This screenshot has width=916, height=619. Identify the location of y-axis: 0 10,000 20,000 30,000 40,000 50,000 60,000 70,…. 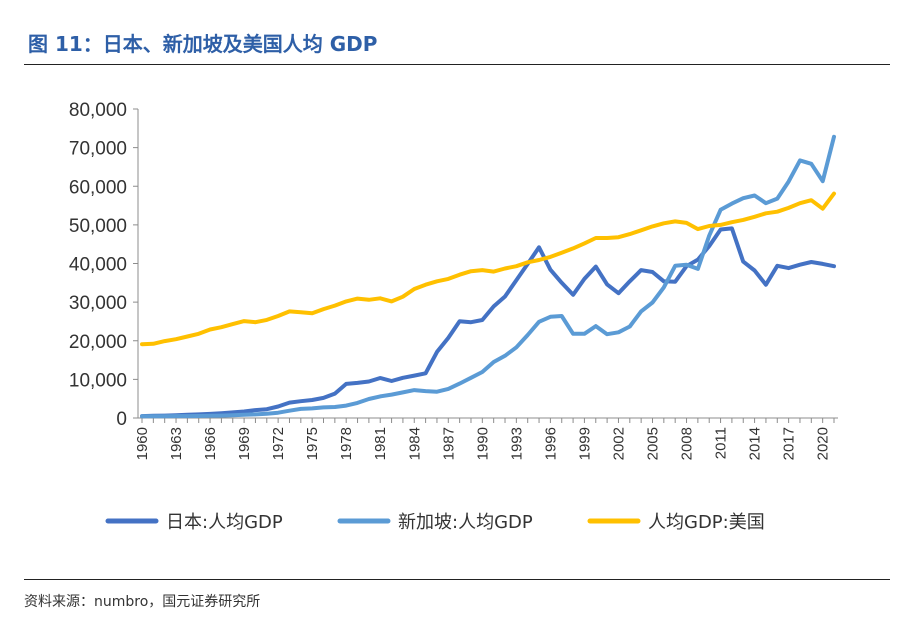
(104, 265).